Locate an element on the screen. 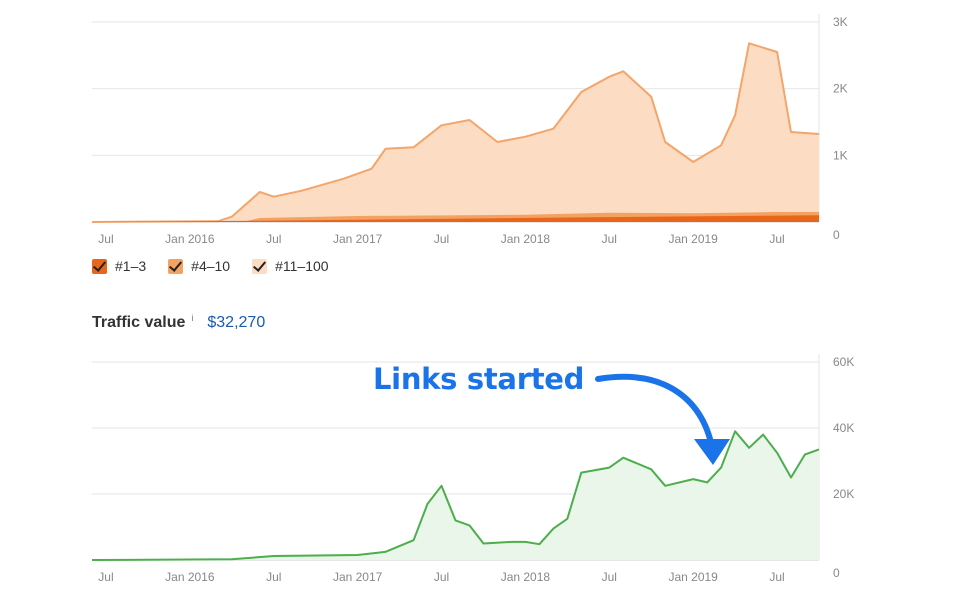  legend-label: #11–100 is located at coordinates (302, 266).